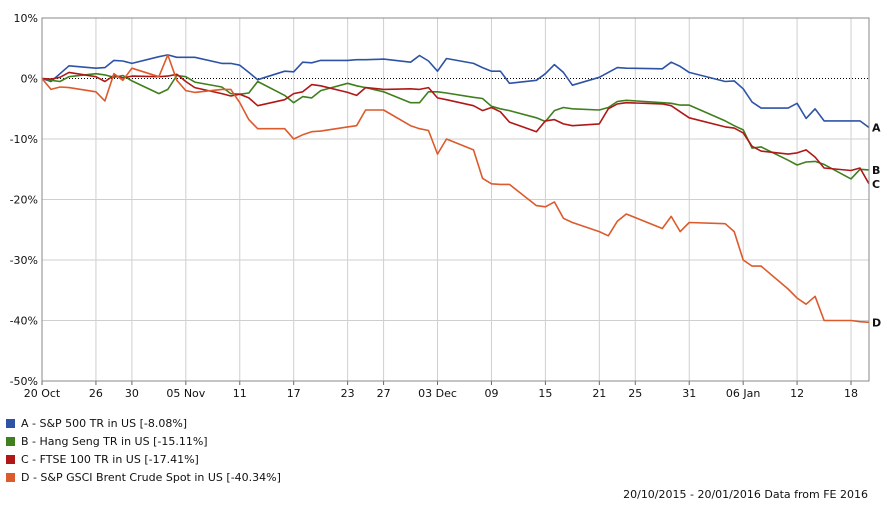 This screenshot has height=511, width=890. I want to click on x-tick-label: 12, so click(797, 393).